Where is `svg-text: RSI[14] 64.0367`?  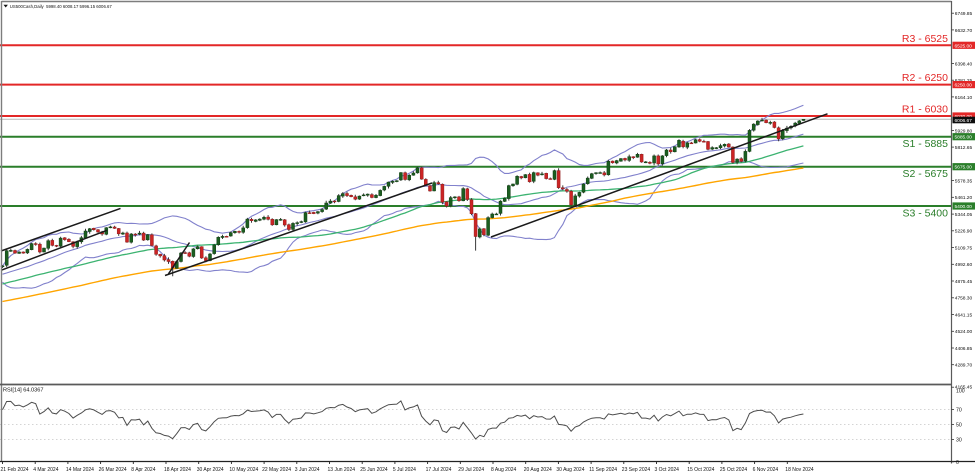
svg-text: RSI[14] 64.0367 is located at coordinates (23, 391).